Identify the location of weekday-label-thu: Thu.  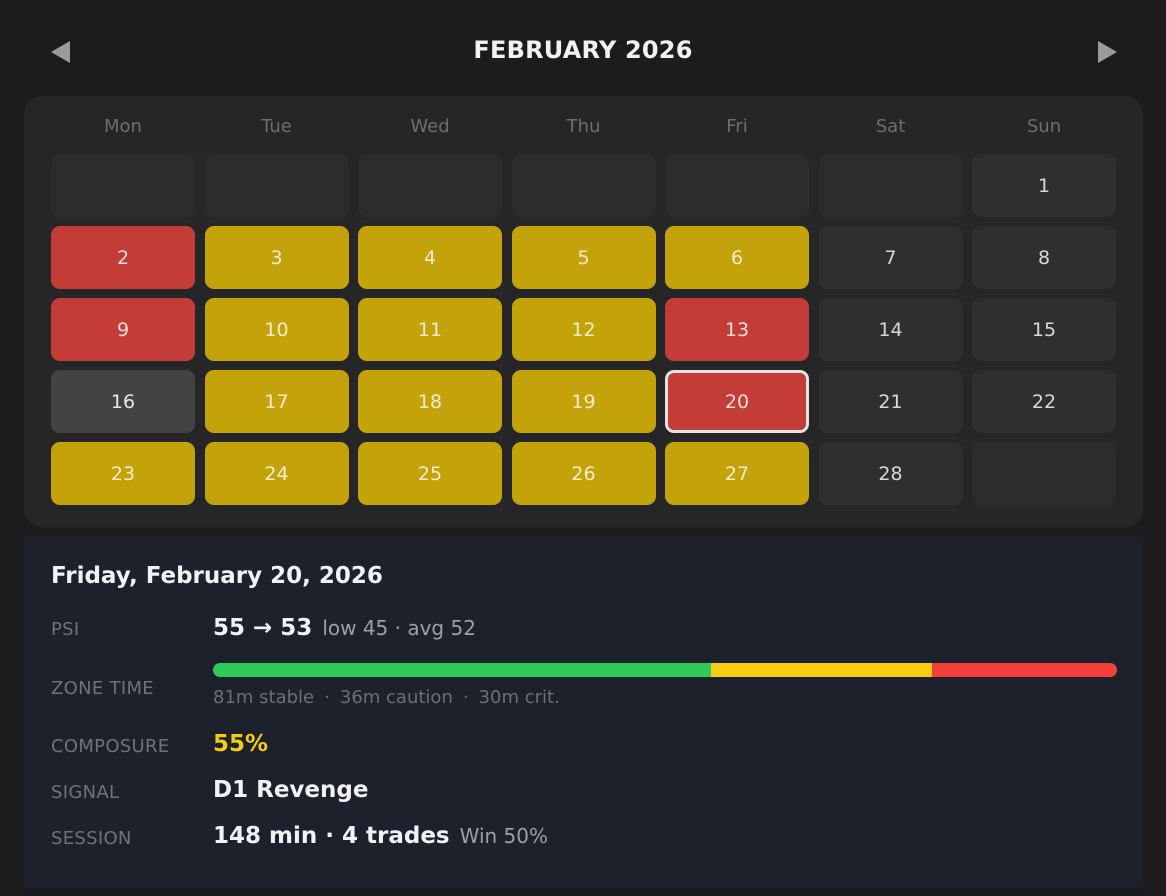
(583, 126).